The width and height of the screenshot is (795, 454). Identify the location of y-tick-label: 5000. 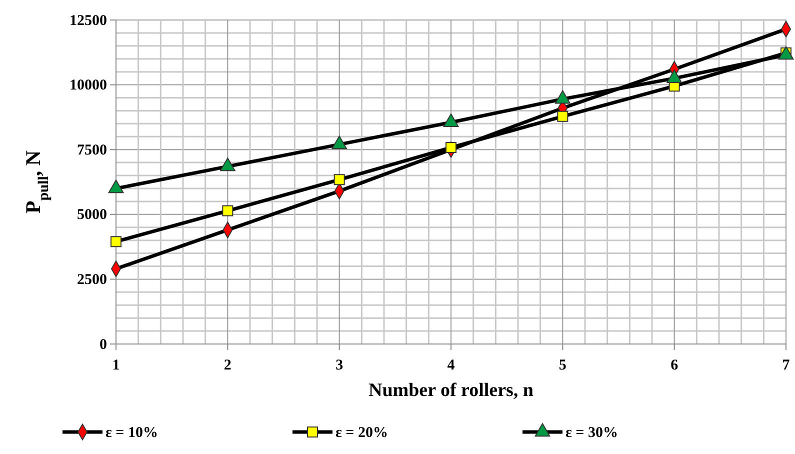
(92, 215).